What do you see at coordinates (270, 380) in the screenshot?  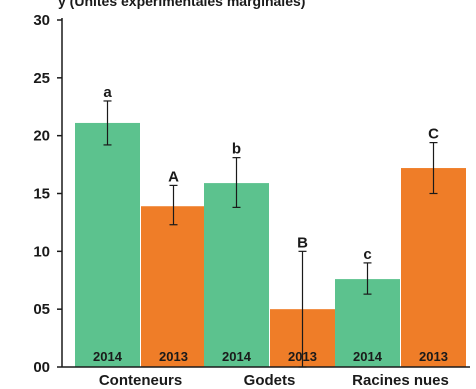 I see `category-label: Godets` at bounding box center [270, 380].